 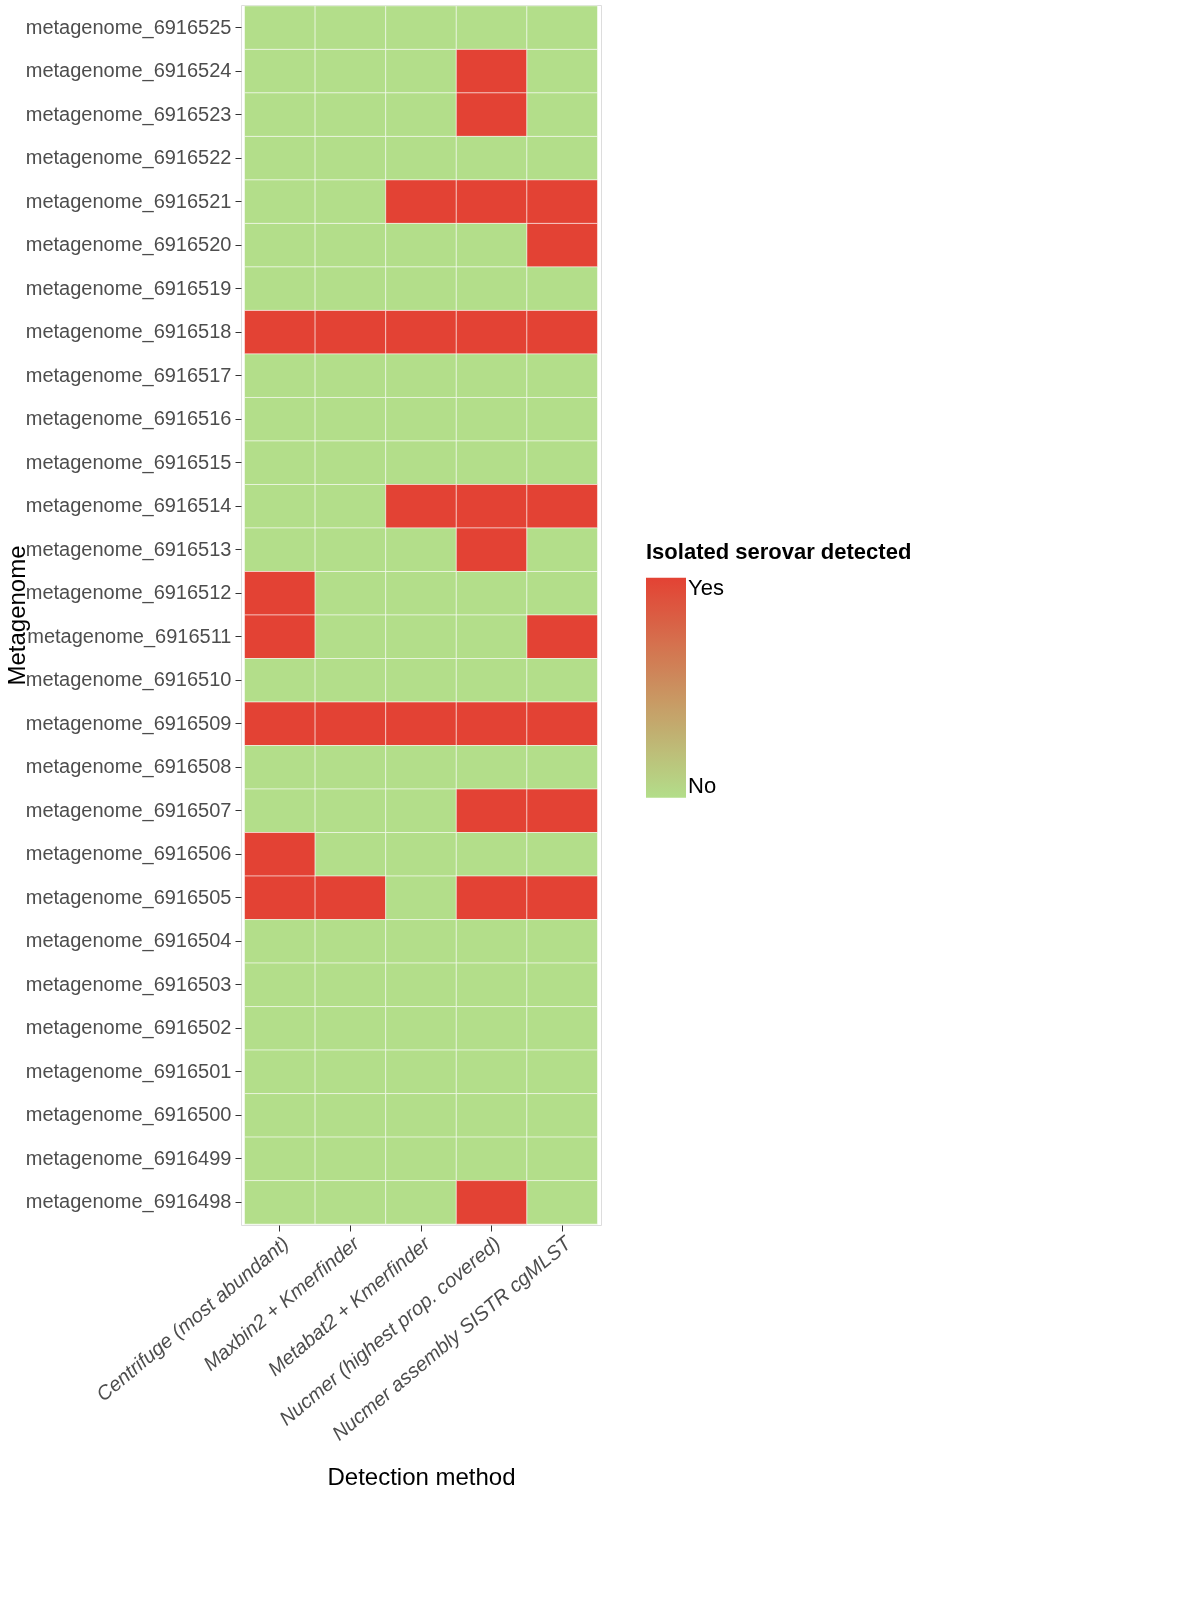 I want to click on y-tick-label: metagenome_6916503, so click(x=128, y=984).